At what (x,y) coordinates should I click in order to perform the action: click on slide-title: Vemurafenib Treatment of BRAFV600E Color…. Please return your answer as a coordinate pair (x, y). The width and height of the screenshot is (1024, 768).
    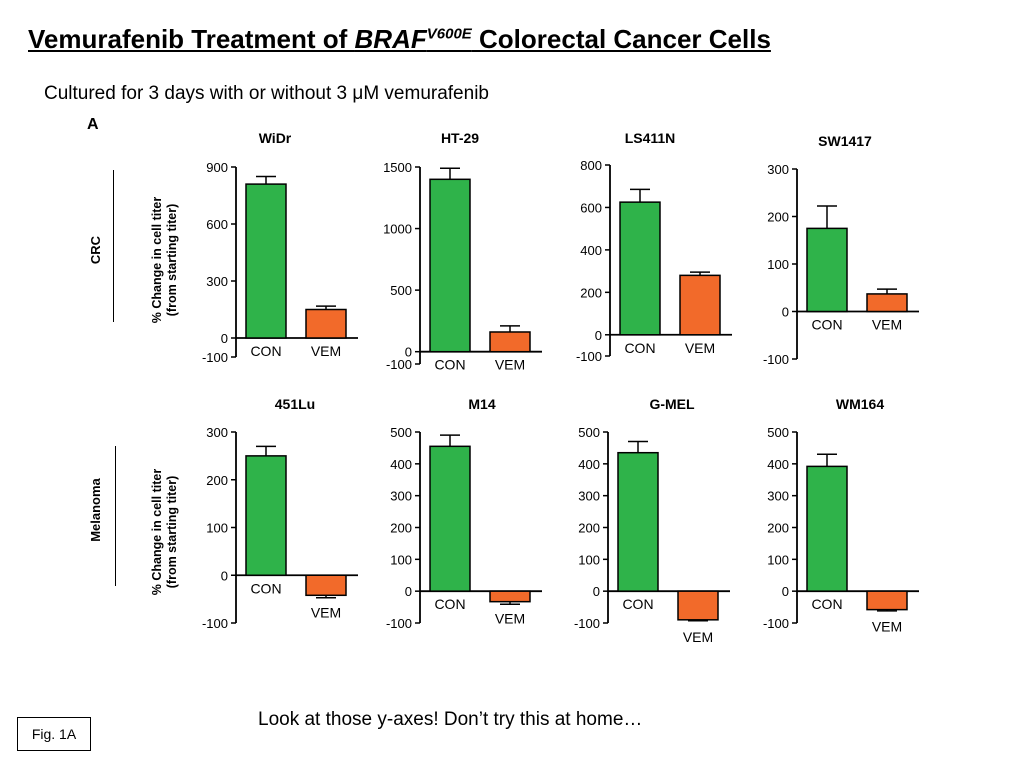
    Looking at the image, I should click on (399, 39).